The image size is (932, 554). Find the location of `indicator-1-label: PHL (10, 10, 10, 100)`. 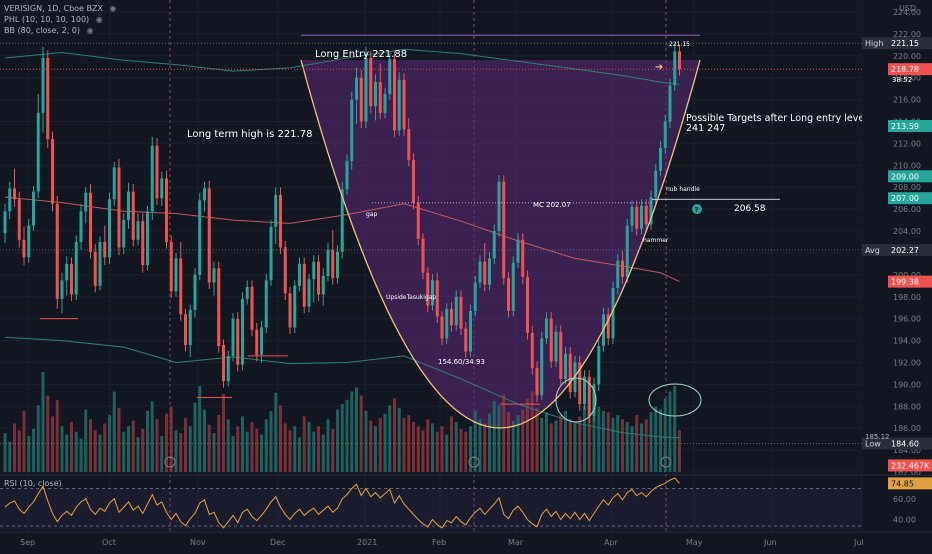

indicator-1-label: PHL (10, 10, 10, 100) is located at coordinates (47, 19).